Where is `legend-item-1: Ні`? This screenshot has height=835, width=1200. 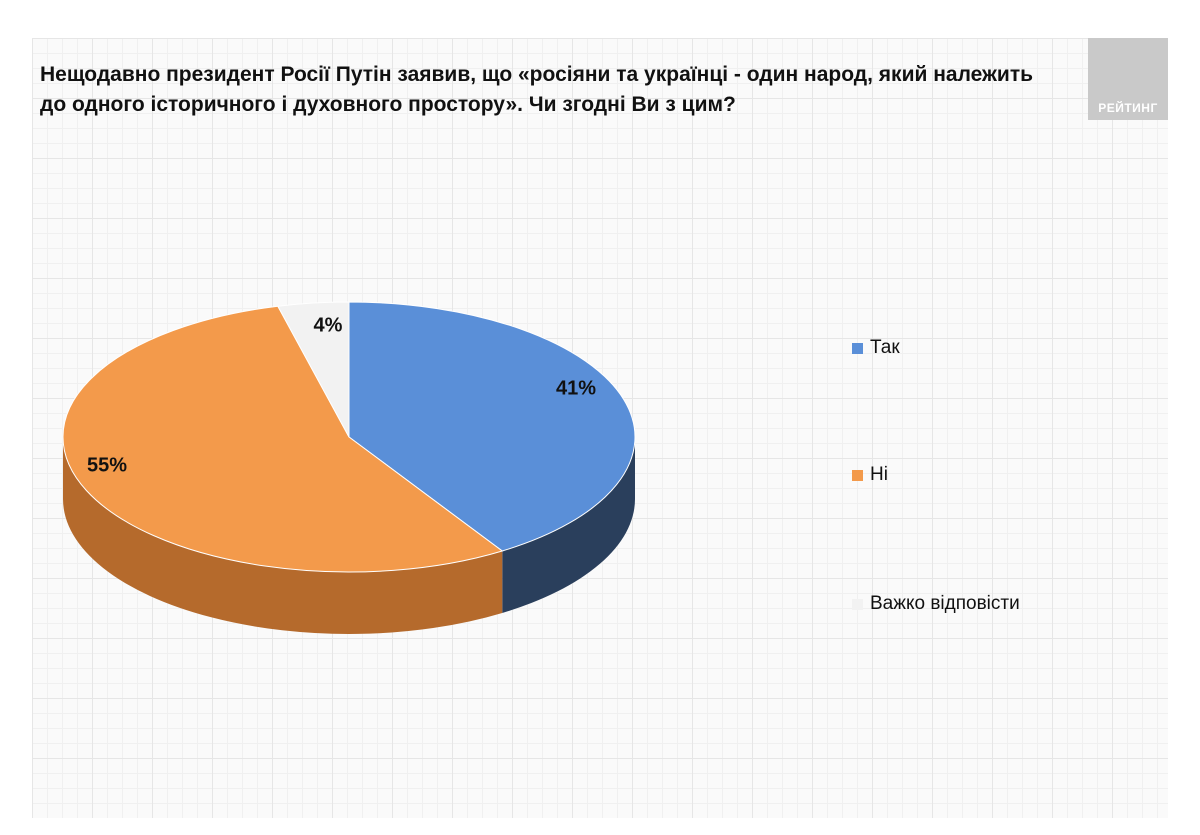 legend-item-1: Ні is located at coordinates (870, 475).